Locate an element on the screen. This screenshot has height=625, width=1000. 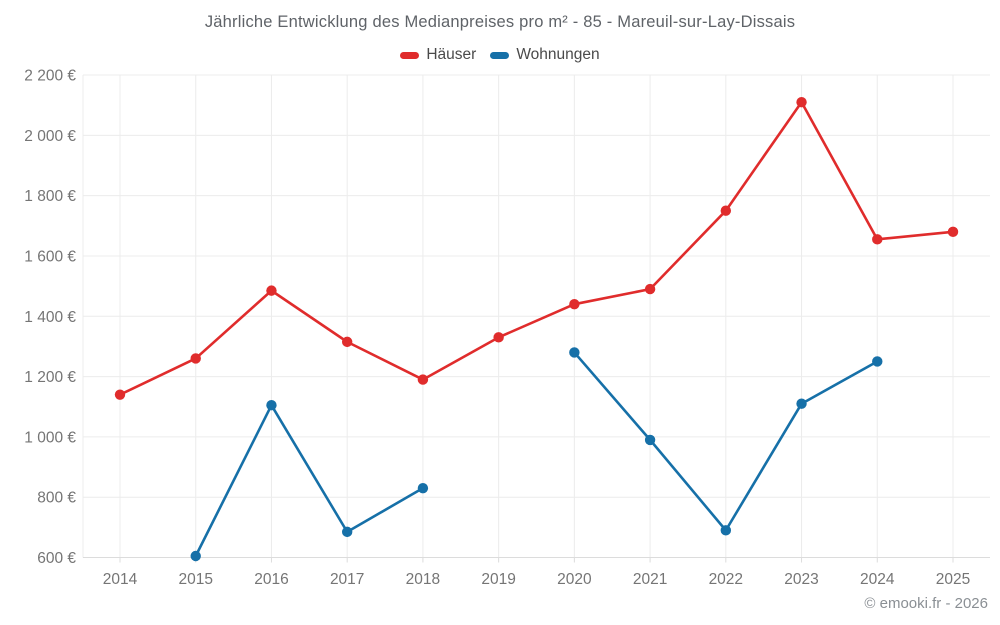
y-axis-label: 1 400 € is located at coordinates (50, 317).